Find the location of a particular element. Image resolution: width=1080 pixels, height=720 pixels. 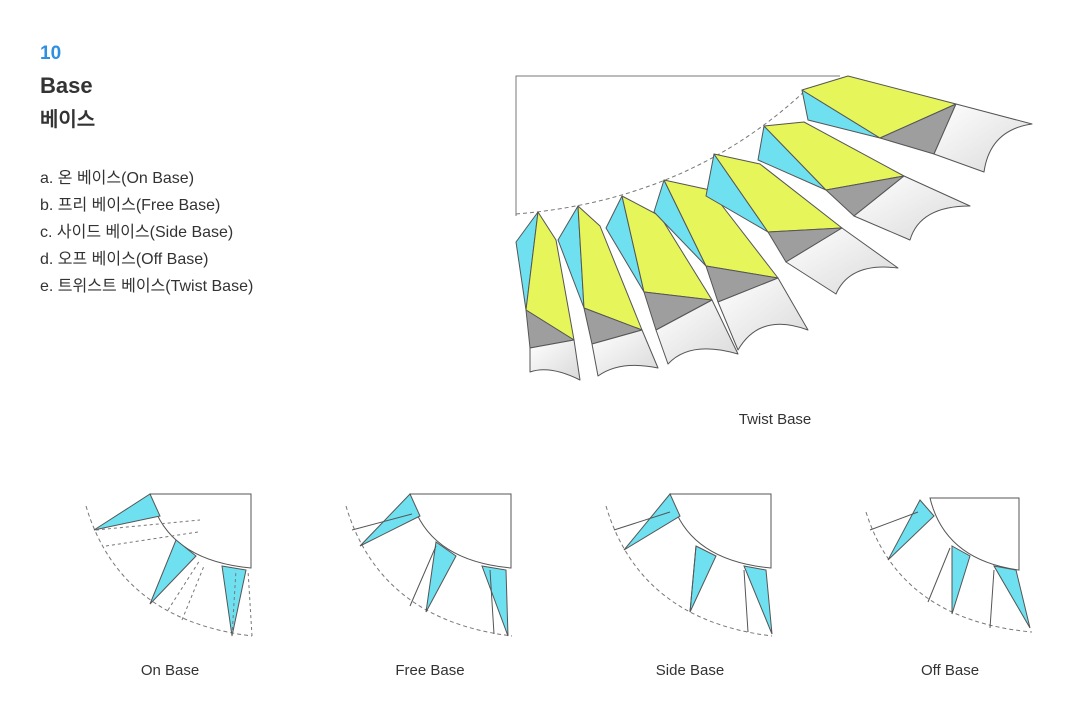

side-base-dashed-arc is located at coordinates (689, 571).